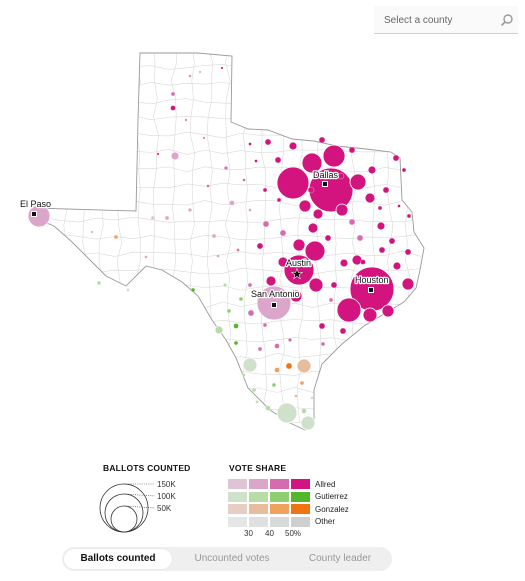 This screenshot has width=525, height=581. What do you see at coordinates (340, 558) in the screenshot?
I see `toggle-county-leader: County leader` at bounding box center [340, 558].